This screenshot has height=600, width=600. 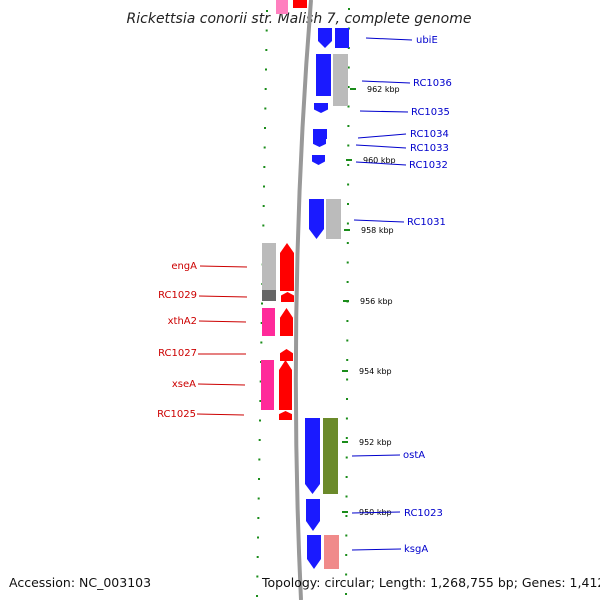 I want to click on gene-label-forward: RC1029, so click(x=177, y=295).